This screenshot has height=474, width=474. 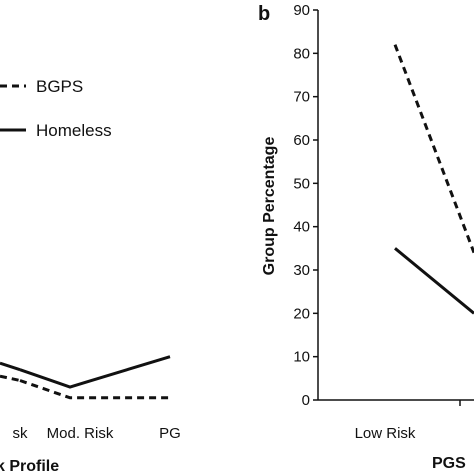 I want to click on panel-a-x-tick: sk, so click(x=21, y=433).